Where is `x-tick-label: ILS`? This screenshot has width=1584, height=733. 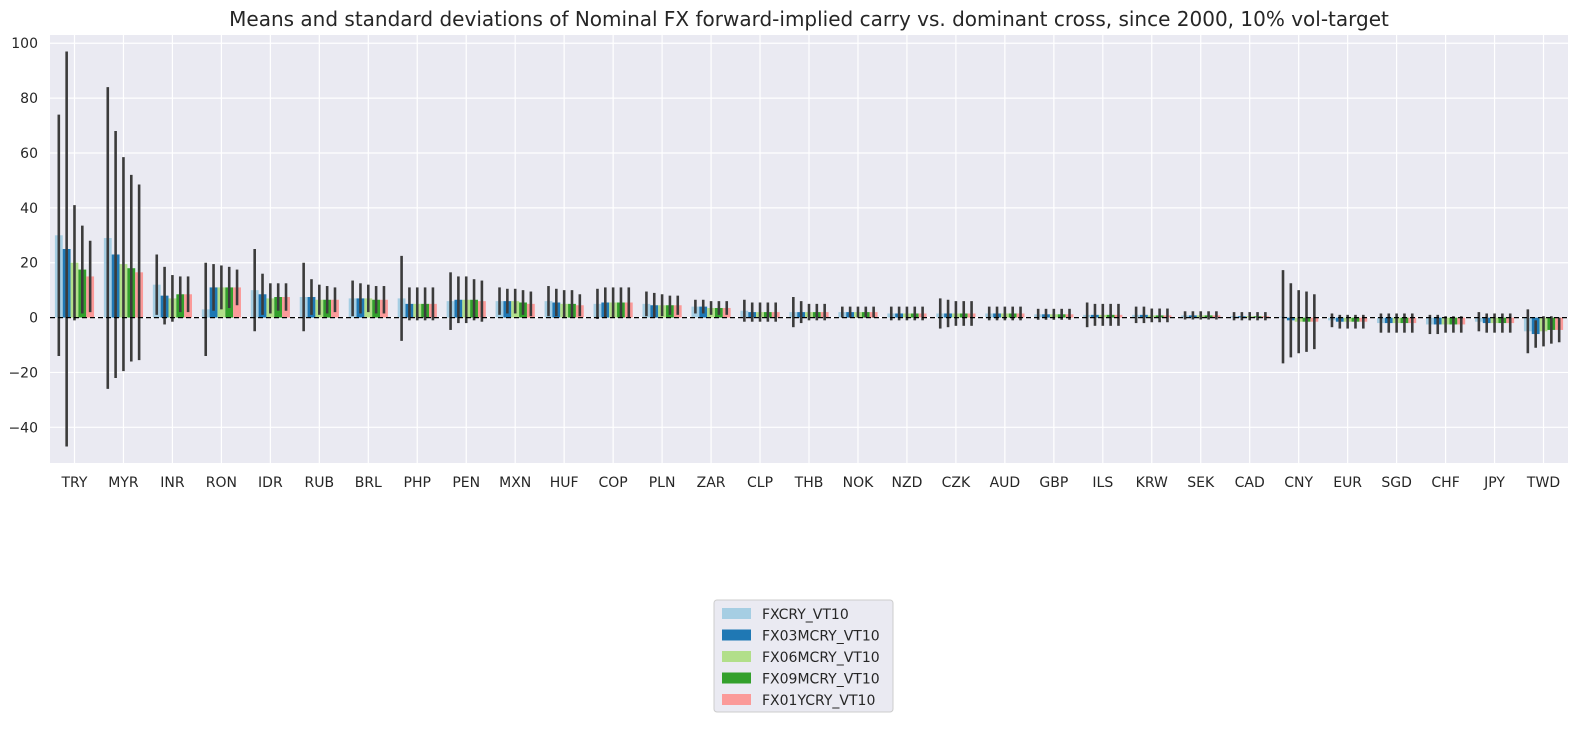 x-tick-label: ILS is located at coordinates (1102, 483).